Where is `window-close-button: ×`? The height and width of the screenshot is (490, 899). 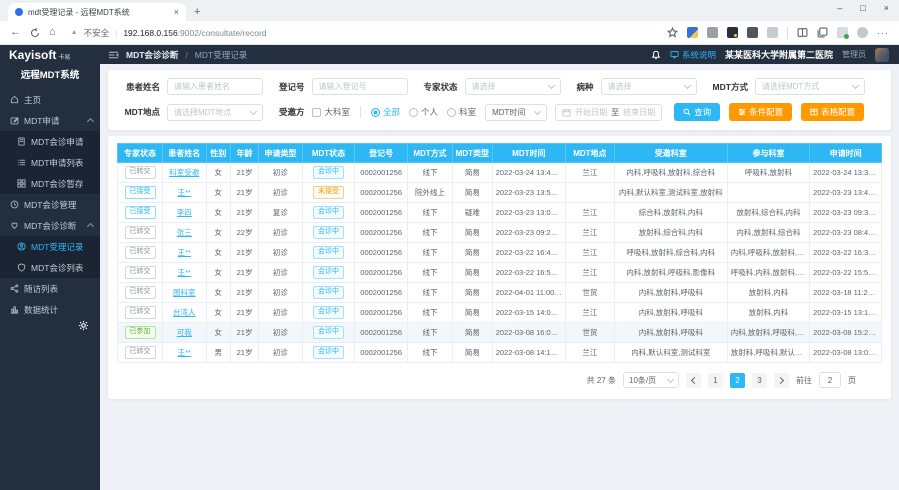
window-close-button: × is located at coordinates (886, 8).